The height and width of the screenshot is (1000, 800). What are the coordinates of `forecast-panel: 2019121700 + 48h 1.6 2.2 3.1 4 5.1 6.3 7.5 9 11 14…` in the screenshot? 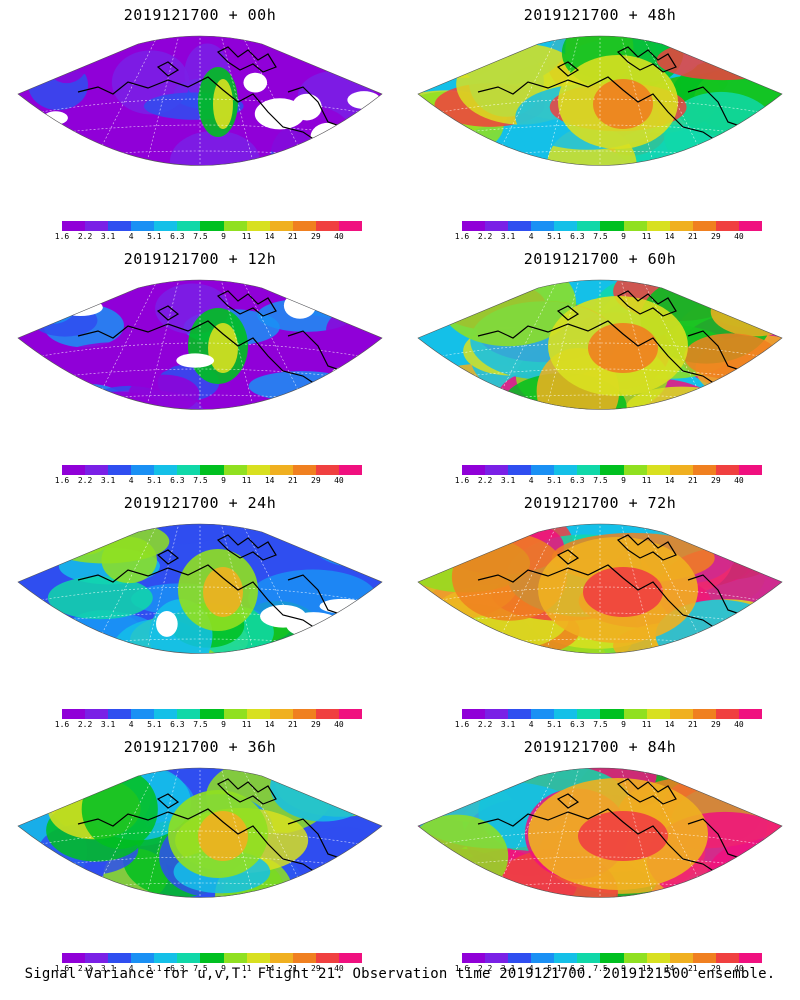 It's located at (600, 120).